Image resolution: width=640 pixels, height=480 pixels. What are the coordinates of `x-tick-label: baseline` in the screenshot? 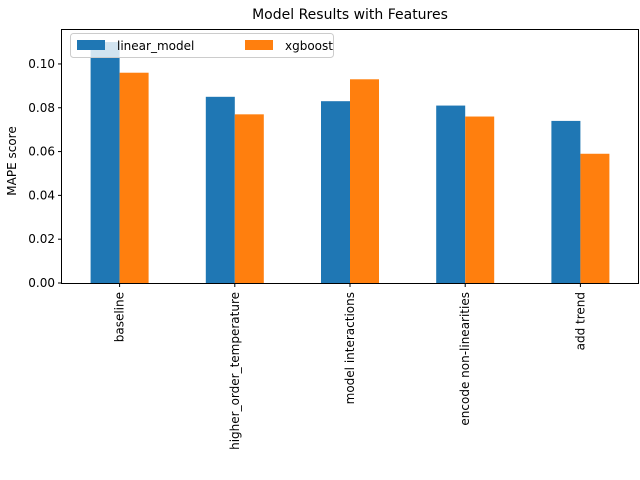 It's located at (120, 317).